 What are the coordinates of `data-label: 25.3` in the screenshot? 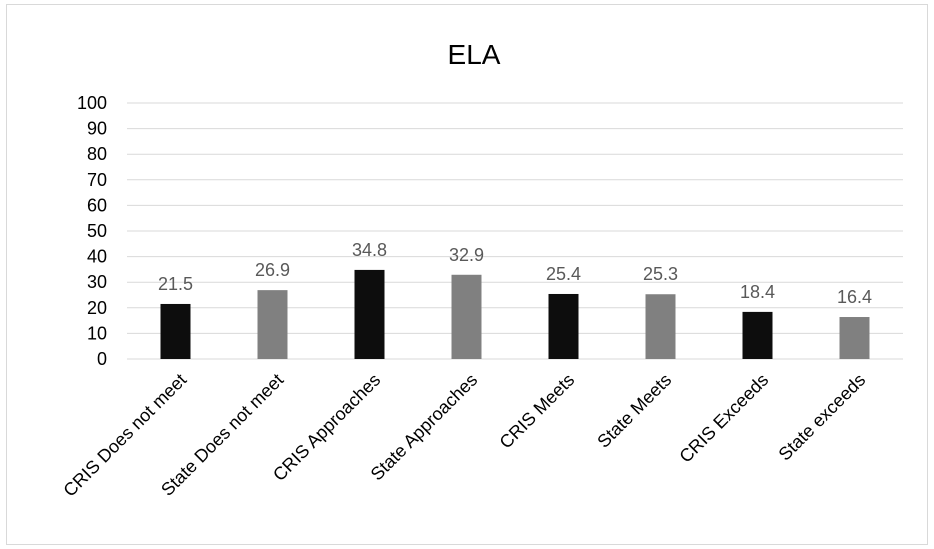 It's located at (660, 274).